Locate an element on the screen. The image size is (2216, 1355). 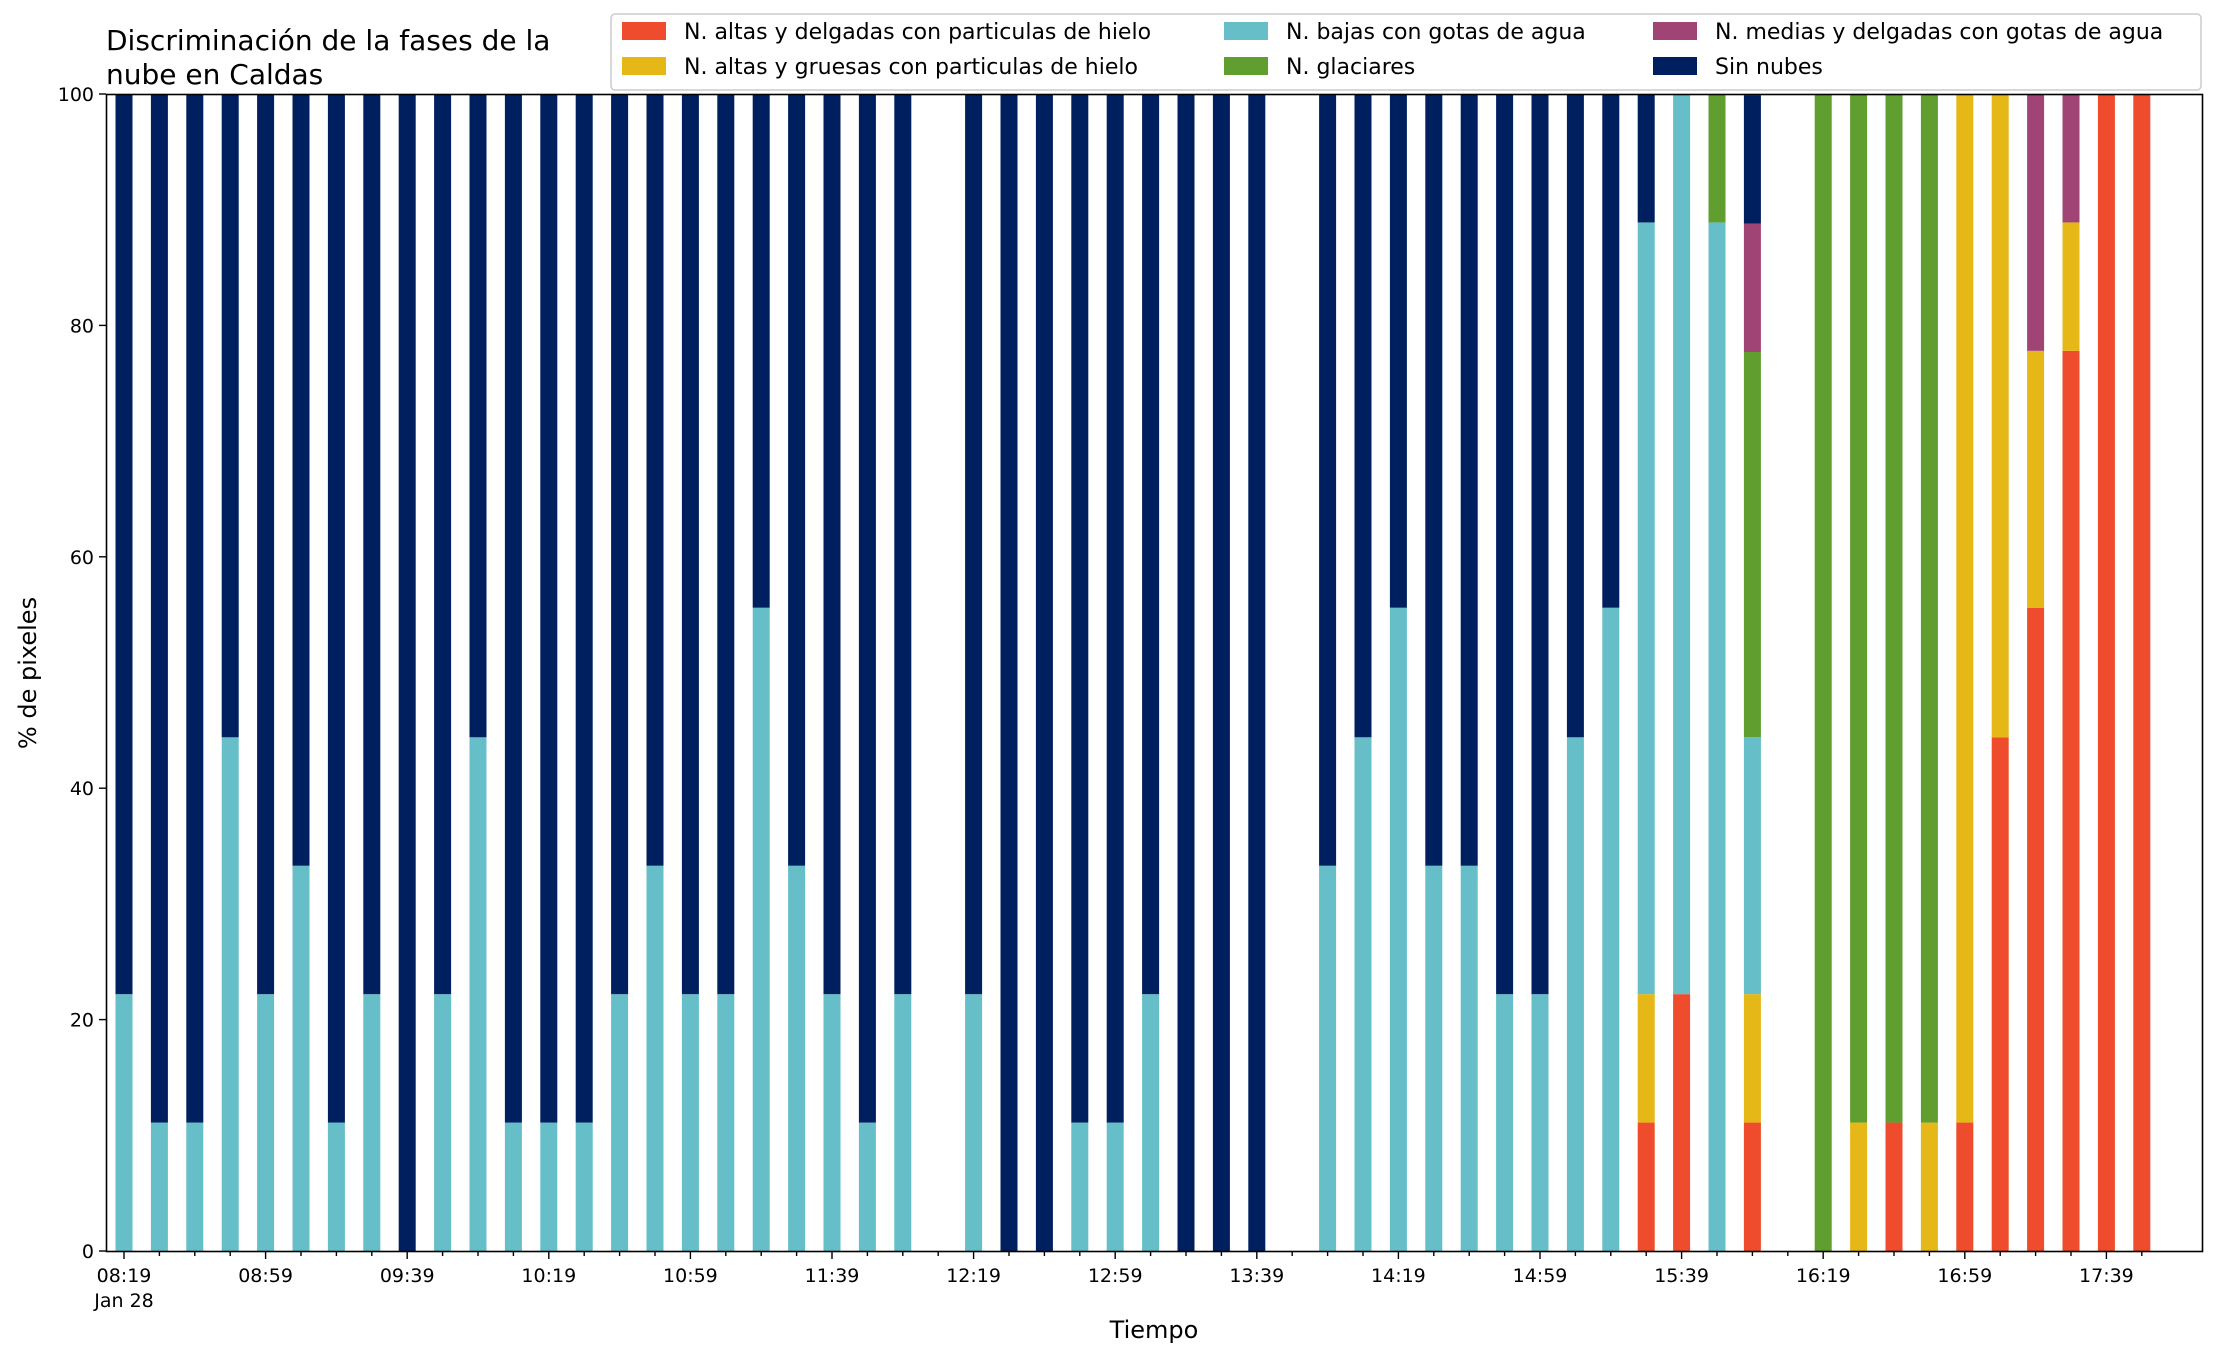
y-tick-label: 20 is located at coordinates (82, 1021).